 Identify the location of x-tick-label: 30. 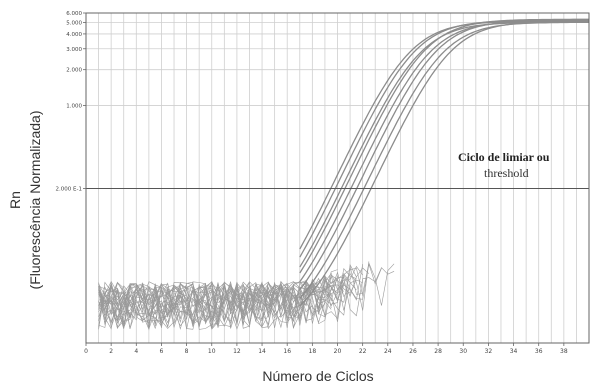
(463, 351).